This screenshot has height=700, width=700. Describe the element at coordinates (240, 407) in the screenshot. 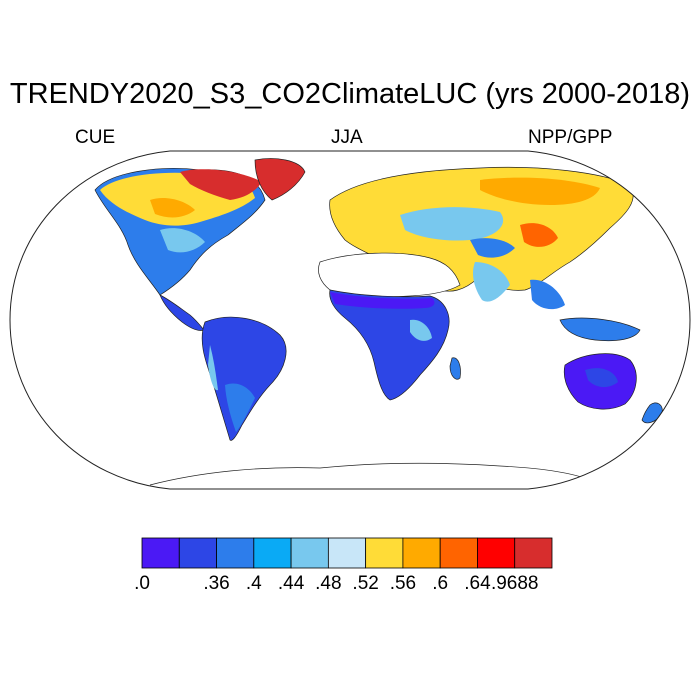

I see `region-south-america-south` at that location.